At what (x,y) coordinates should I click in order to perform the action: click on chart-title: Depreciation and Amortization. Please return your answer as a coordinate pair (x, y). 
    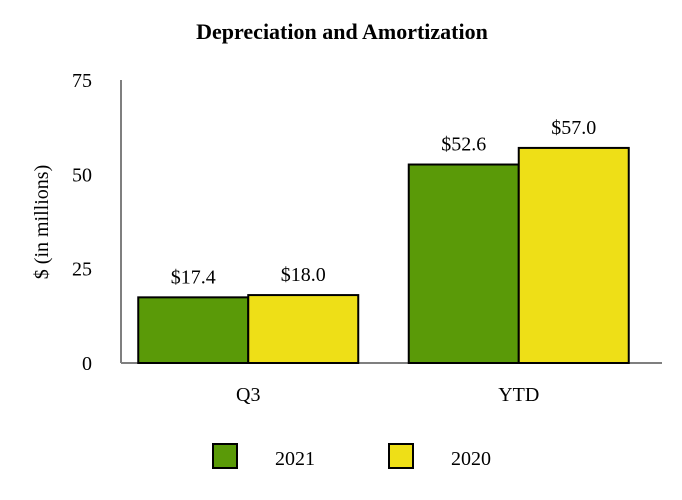
    Looking at the image, I should click on (342, 31).